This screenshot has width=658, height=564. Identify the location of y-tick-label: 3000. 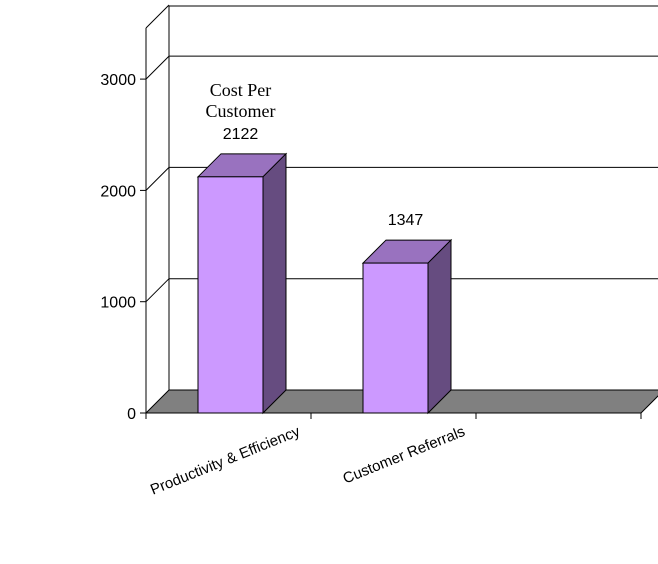
(118, 80).